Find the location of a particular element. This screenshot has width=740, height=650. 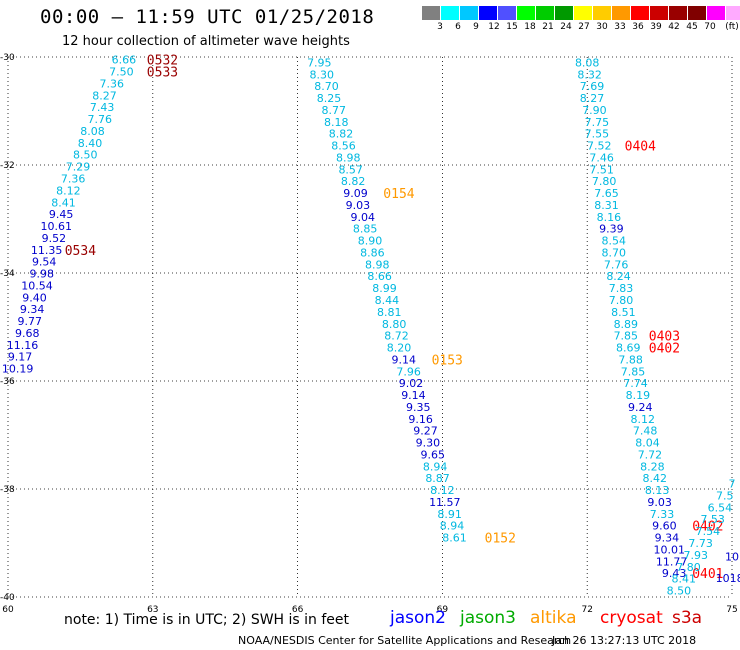

wave-height-value: 7.69 is located at coordinates (592, 86).